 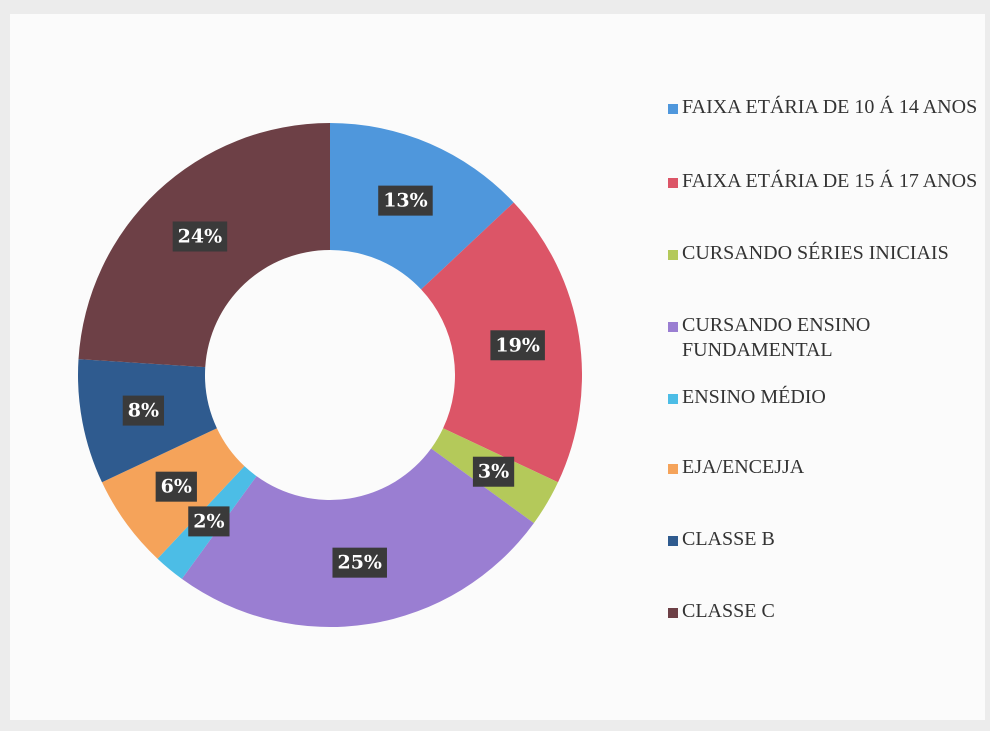 I want to click on data-label-group: 8%, so click(x=143, y=410).